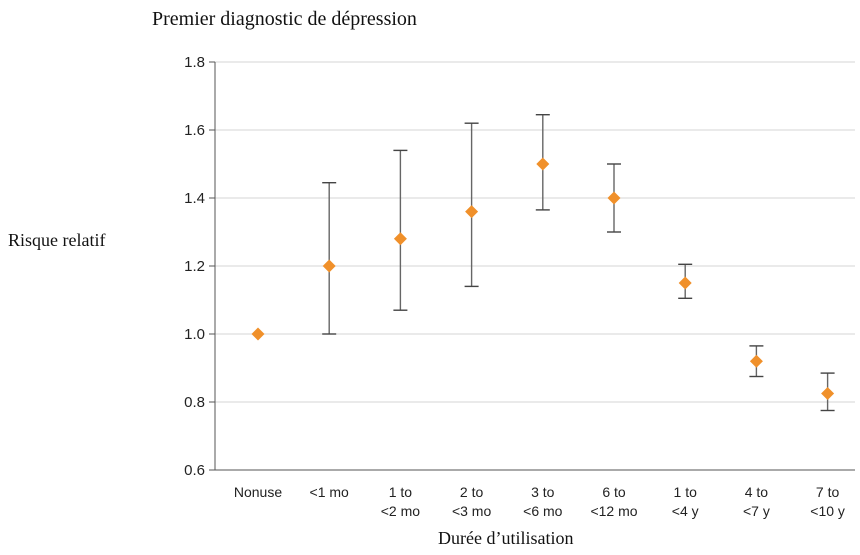 This screenshot has width=860, height=555. I want to click on y-tick-labels: 0.6 0.8 1.0 1.2 1.4 1.6 1.8, so click(194, 266).